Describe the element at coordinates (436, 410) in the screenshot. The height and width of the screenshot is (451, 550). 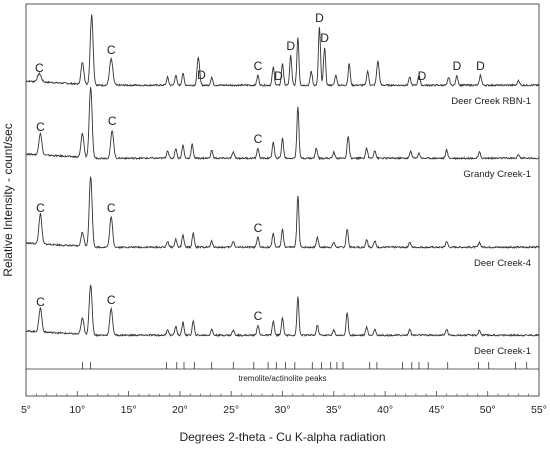
I see `x-tick-label: 45°` at that location.